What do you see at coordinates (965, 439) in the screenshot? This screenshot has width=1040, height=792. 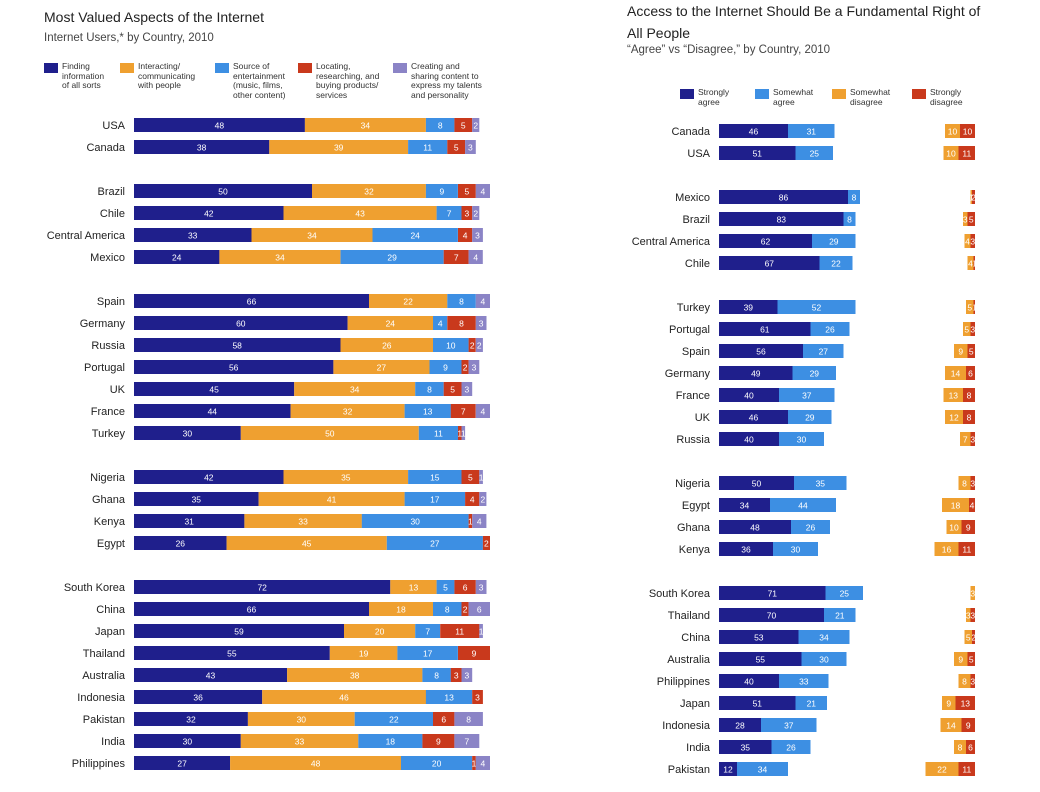 I see `right-bar-value: 7` at bounding box center [965, 439].